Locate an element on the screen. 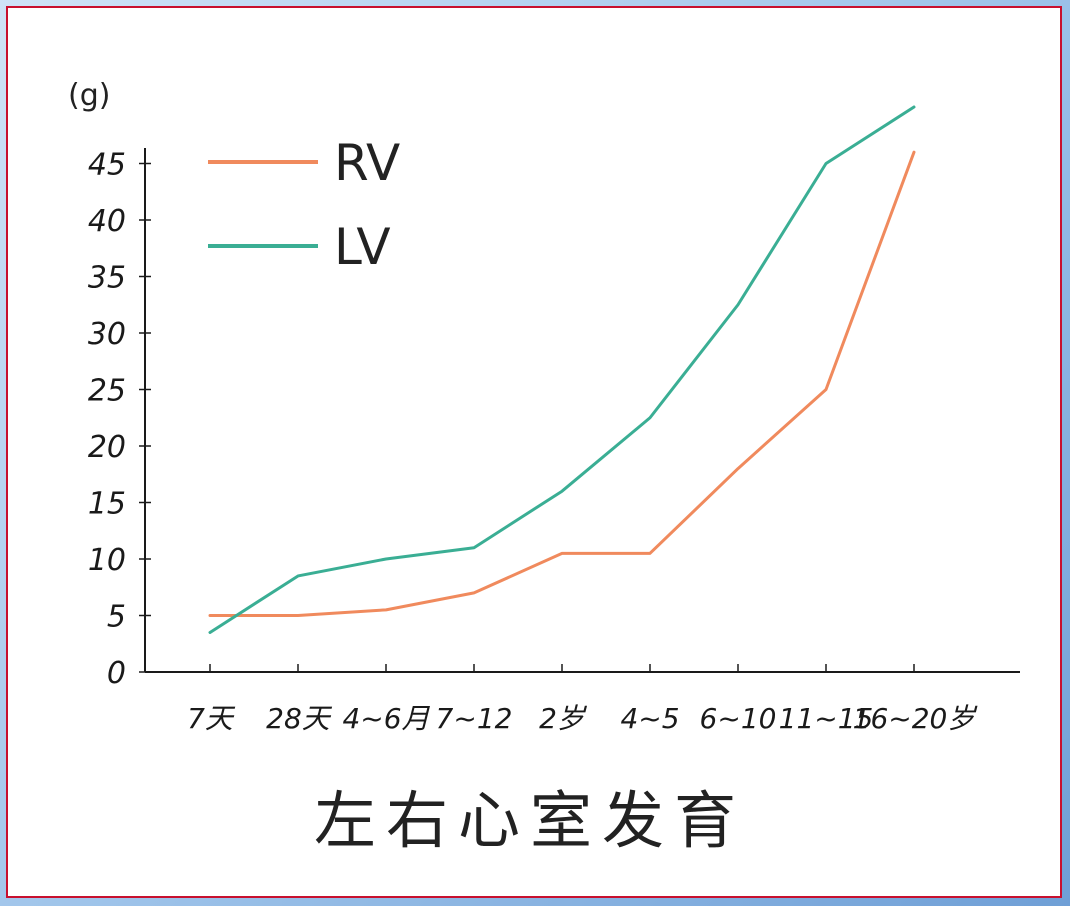 The width and height of the screenshot is (1070, 906). legend: RV LV is located at coordinates (304, 205).